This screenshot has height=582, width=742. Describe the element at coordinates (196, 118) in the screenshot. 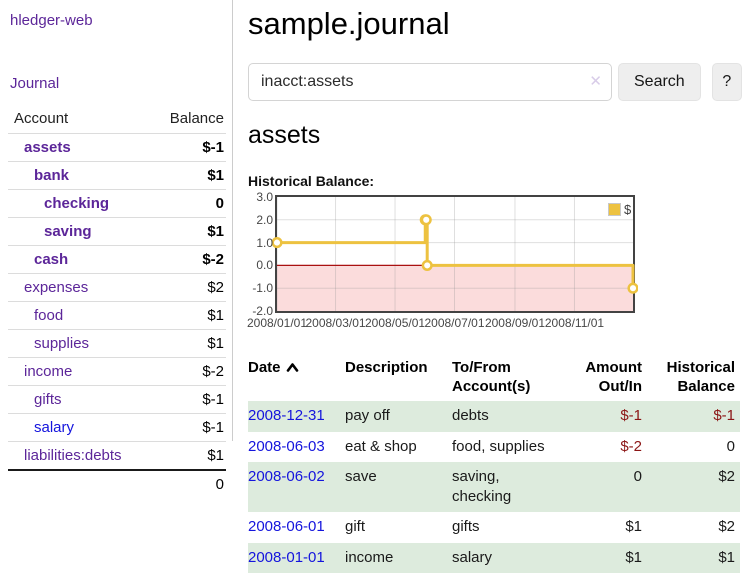

I see `accounts-header-balance: Balance` at that location.